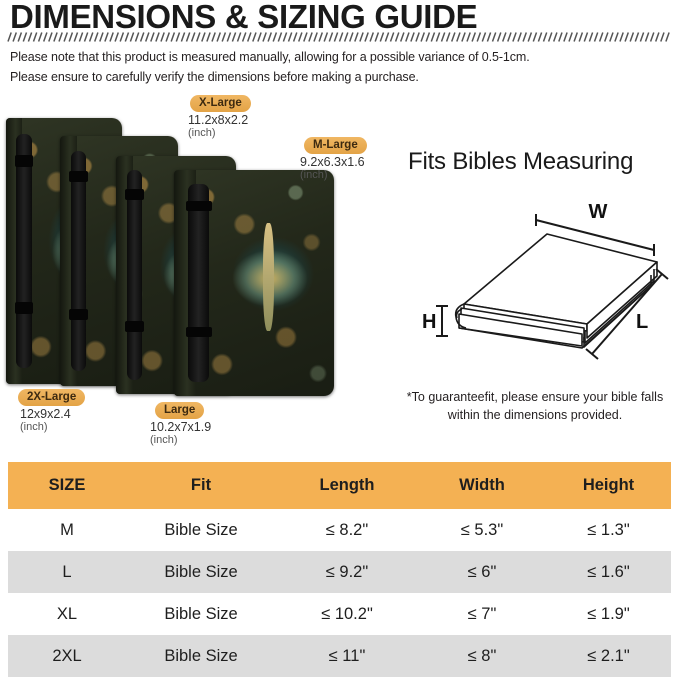 Image resolution: width=679 pixels, height=677 pixels. What do you see at coordinates (332, 162) in the screenshot?
I see `dimension-value: 9.2x6.3x1.6` at bounding box center [332, 162].